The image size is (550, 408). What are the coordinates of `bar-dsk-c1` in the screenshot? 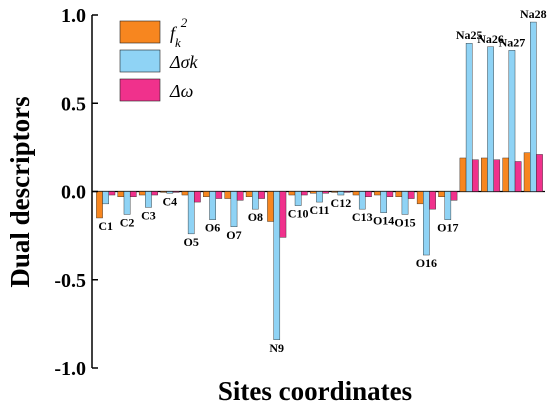 It's located at (105, 198).